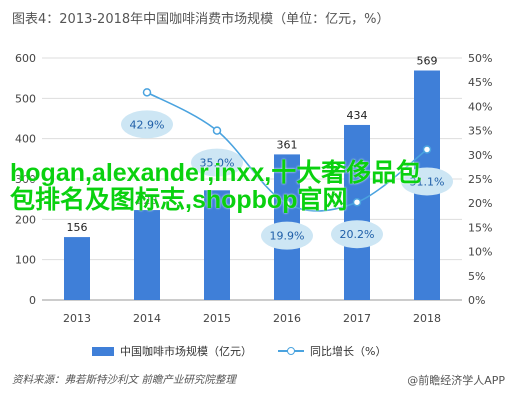  What do you see at coordinates (291, 351) in the screenshot?
I see `legend-line-swatch` at bounding box center [291, 351].